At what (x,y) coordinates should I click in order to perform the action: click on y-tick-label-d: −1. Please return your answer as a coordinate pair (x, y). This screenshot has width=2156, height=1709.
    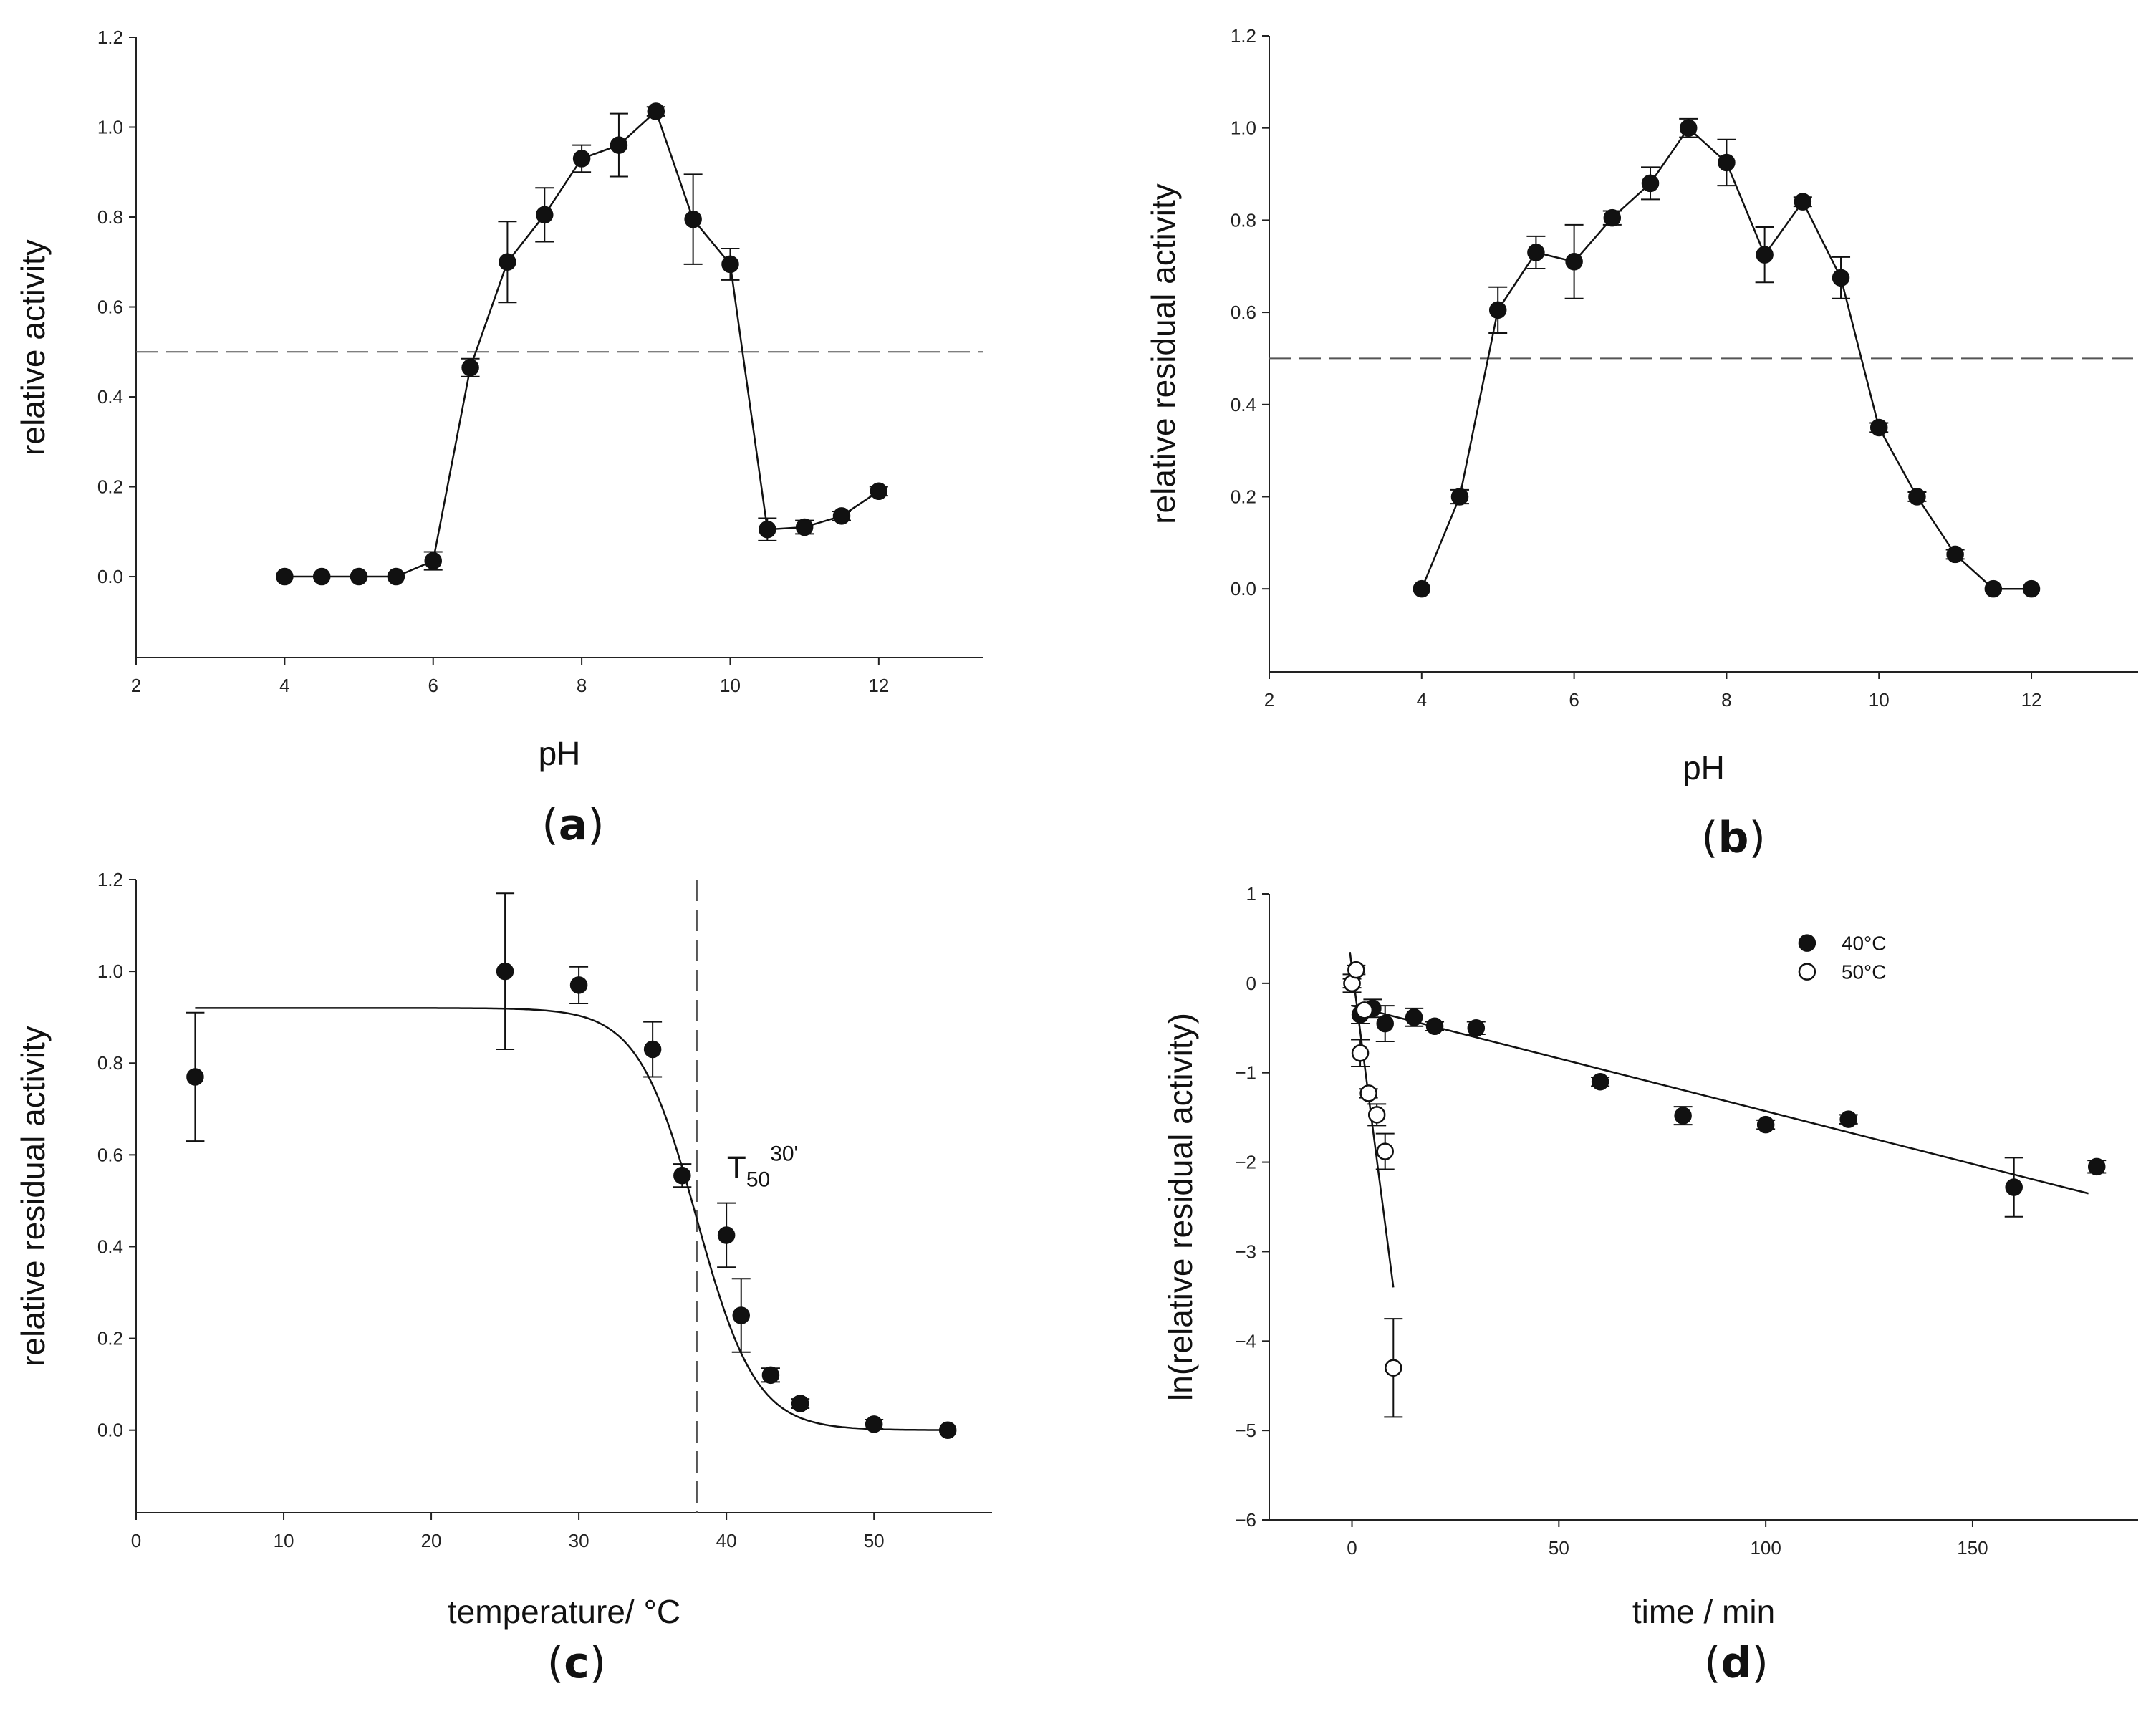
    Looking at the image, I should click on (1245, 1073).